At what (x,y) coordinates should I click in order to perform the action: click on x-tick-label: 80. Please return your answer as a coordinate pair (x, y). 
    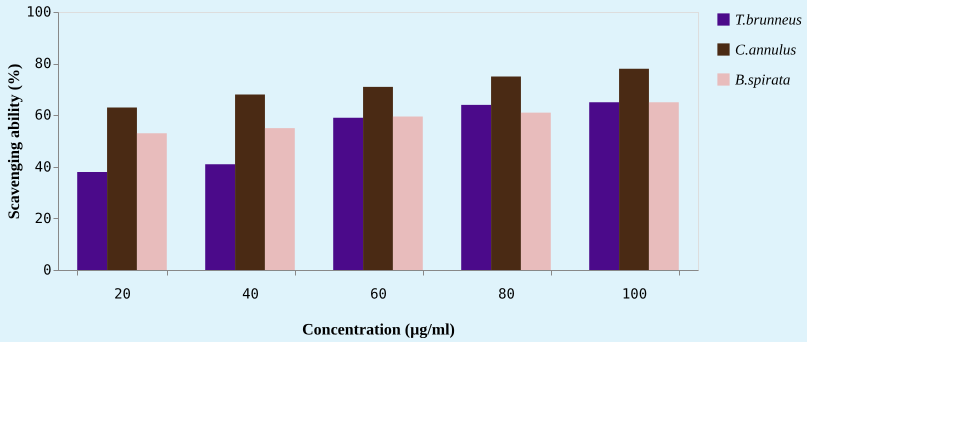
    Looking at the image, I should click on (506, 294).